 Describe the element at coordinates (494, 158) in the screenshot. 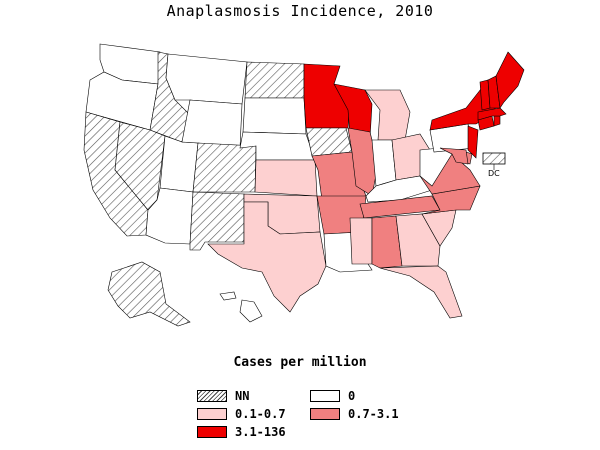

I see `dc-swatch` at that location.